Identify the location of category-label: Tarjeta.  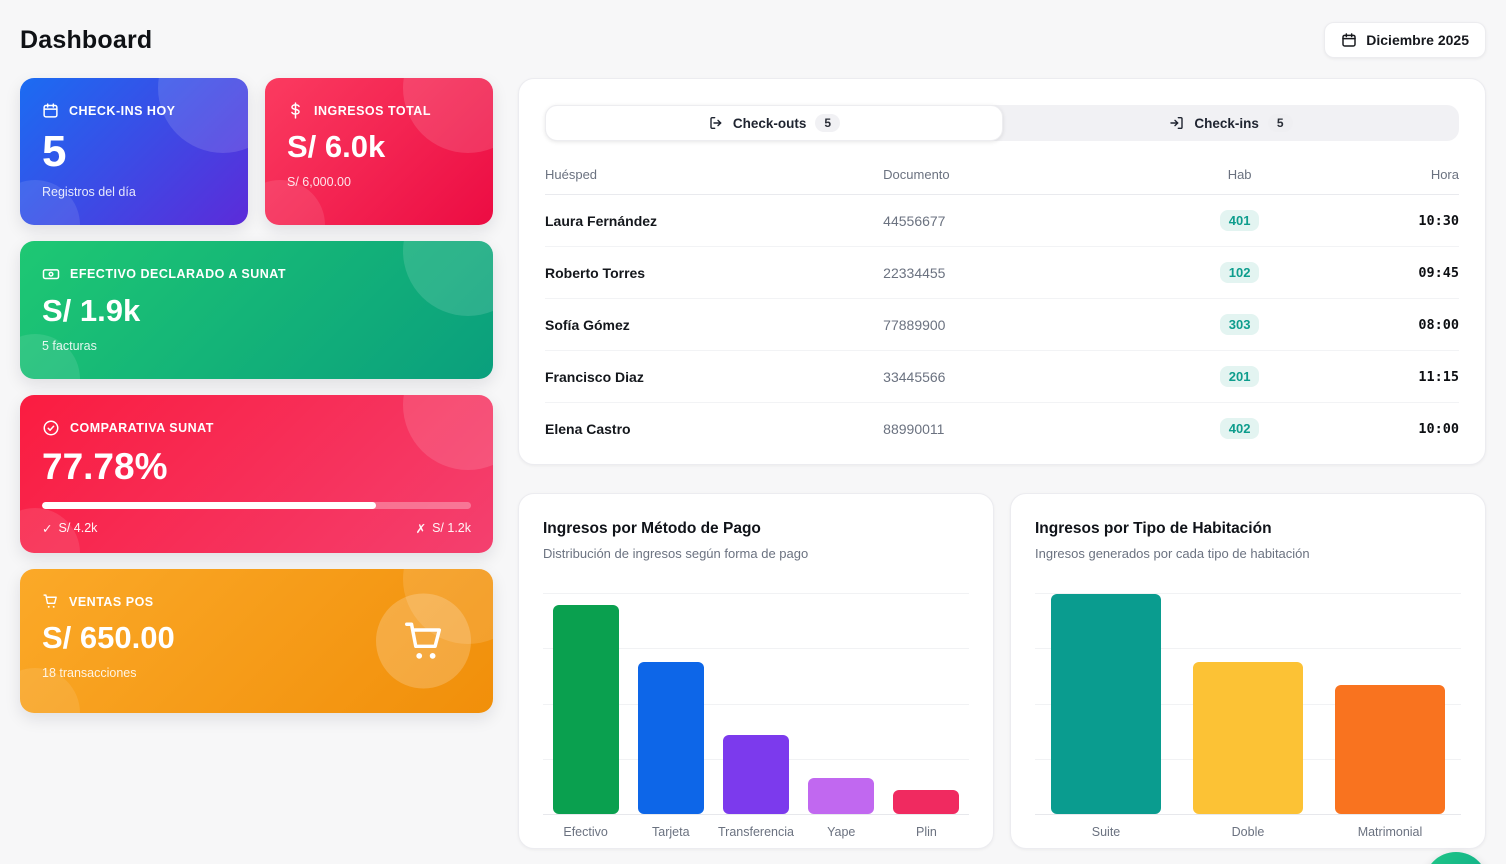
(671, 832).